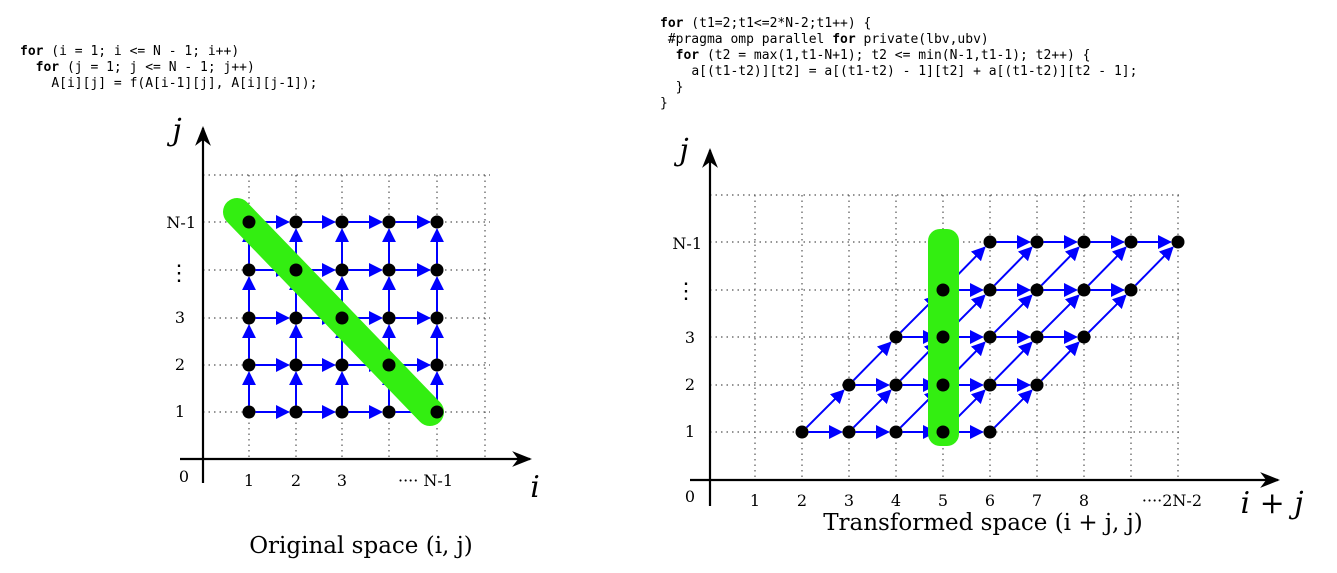  What do you see at coordinates (1084, 500) in the screenshot?
I see `right-x-tick-label: 8` at bounding box center [1084, 500].